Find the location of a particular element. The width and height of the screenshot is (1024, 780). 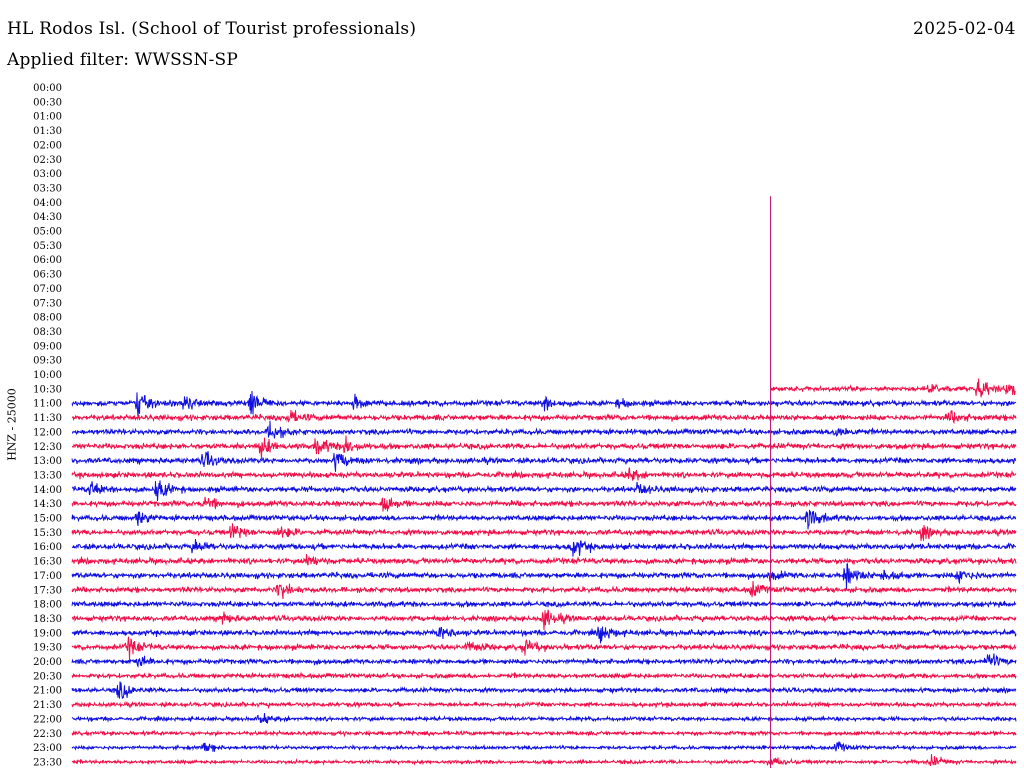

time-label: 18:30 is located at coordinates (47, 619).